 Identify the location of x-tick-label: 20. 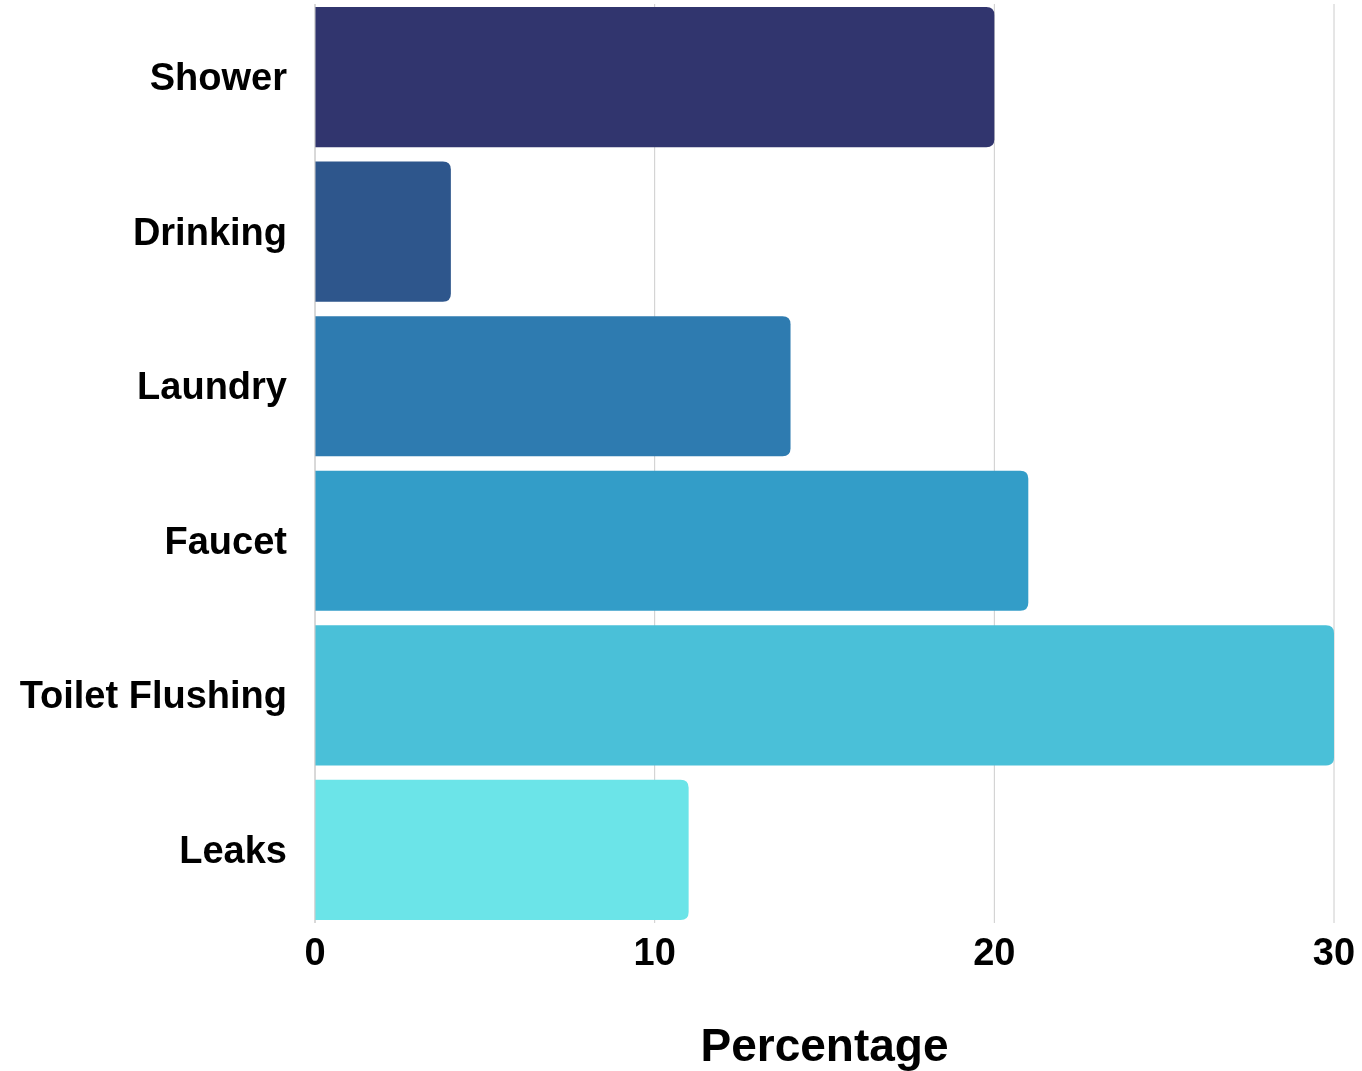
(994, 952).